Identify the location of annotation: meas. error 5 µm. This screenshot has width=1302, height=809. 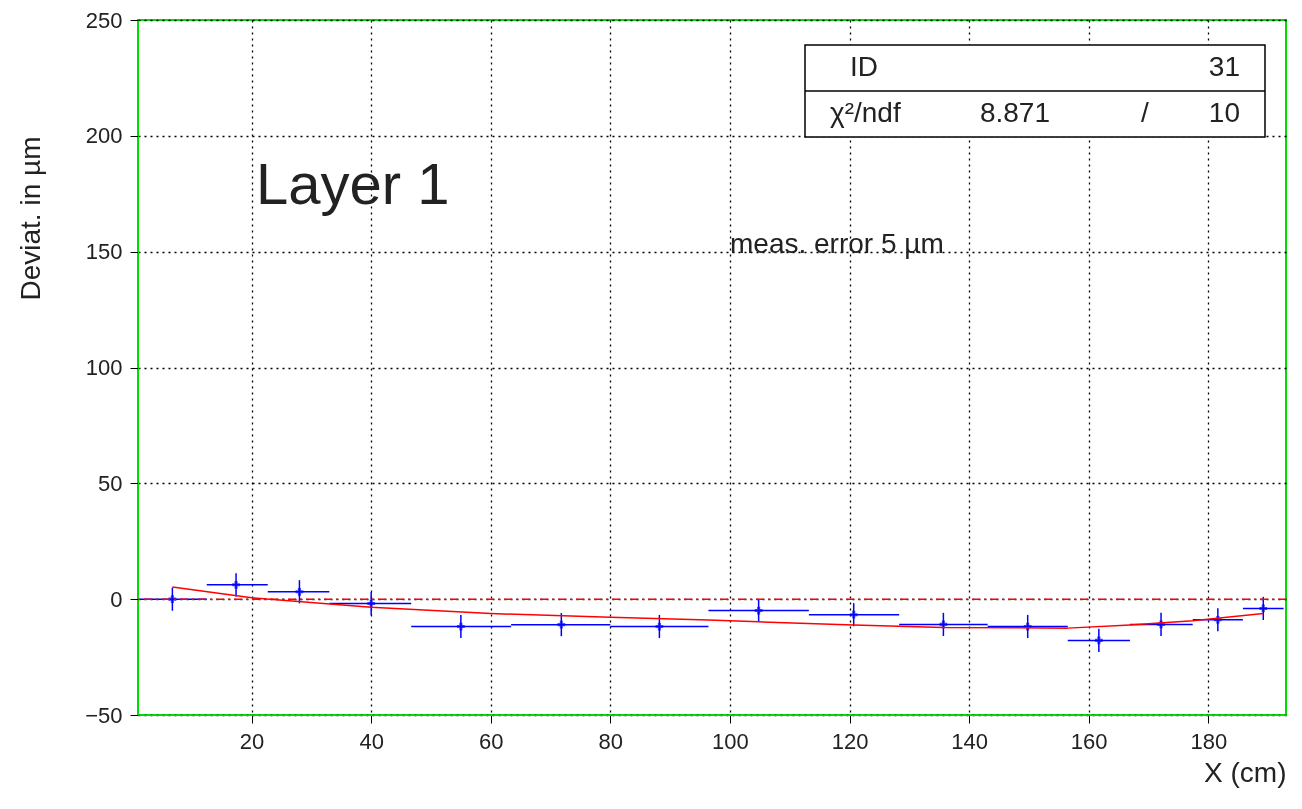
(837, 243).